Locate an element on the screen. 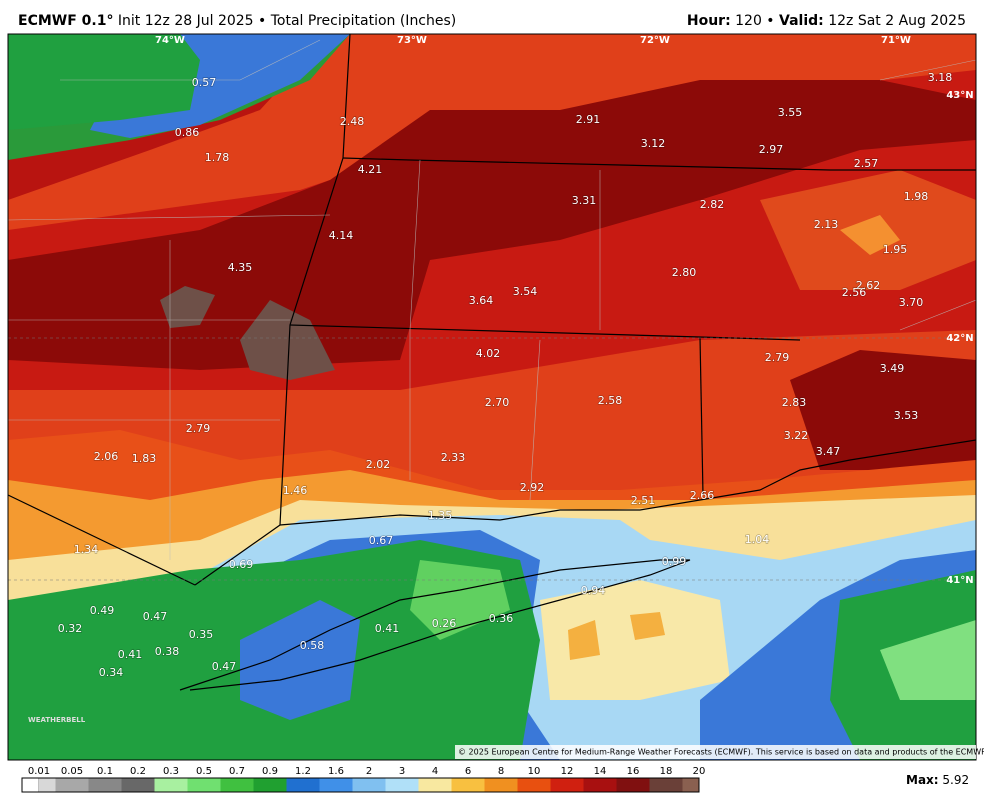 The height and width of the screenshot is (808, 984). point-value: 2.51 is located at coordinates (643, 500).